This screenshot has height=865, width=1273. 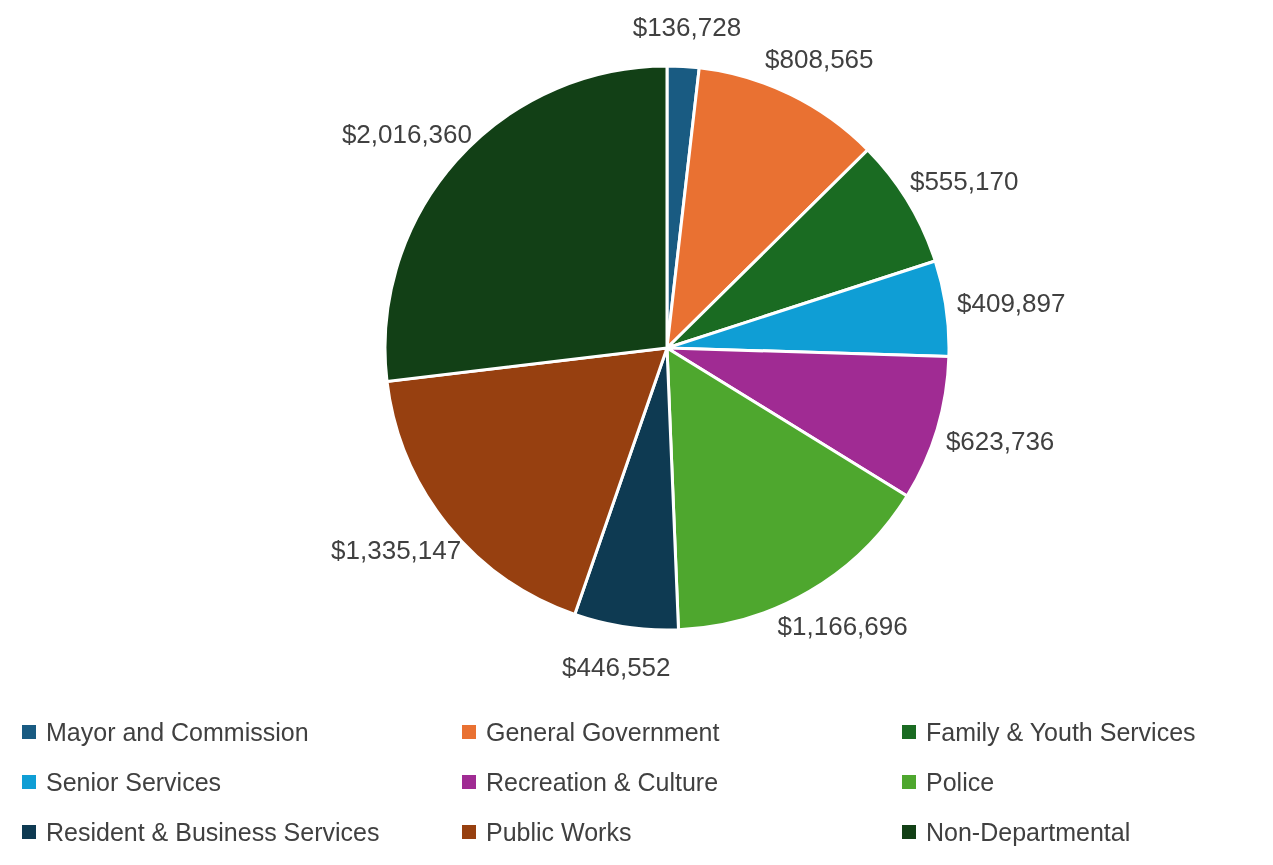 What do you see at coordinates (1011, 302) in the screenshot?
I see `data-label: $409,897` at bounding box center [1011, 302].